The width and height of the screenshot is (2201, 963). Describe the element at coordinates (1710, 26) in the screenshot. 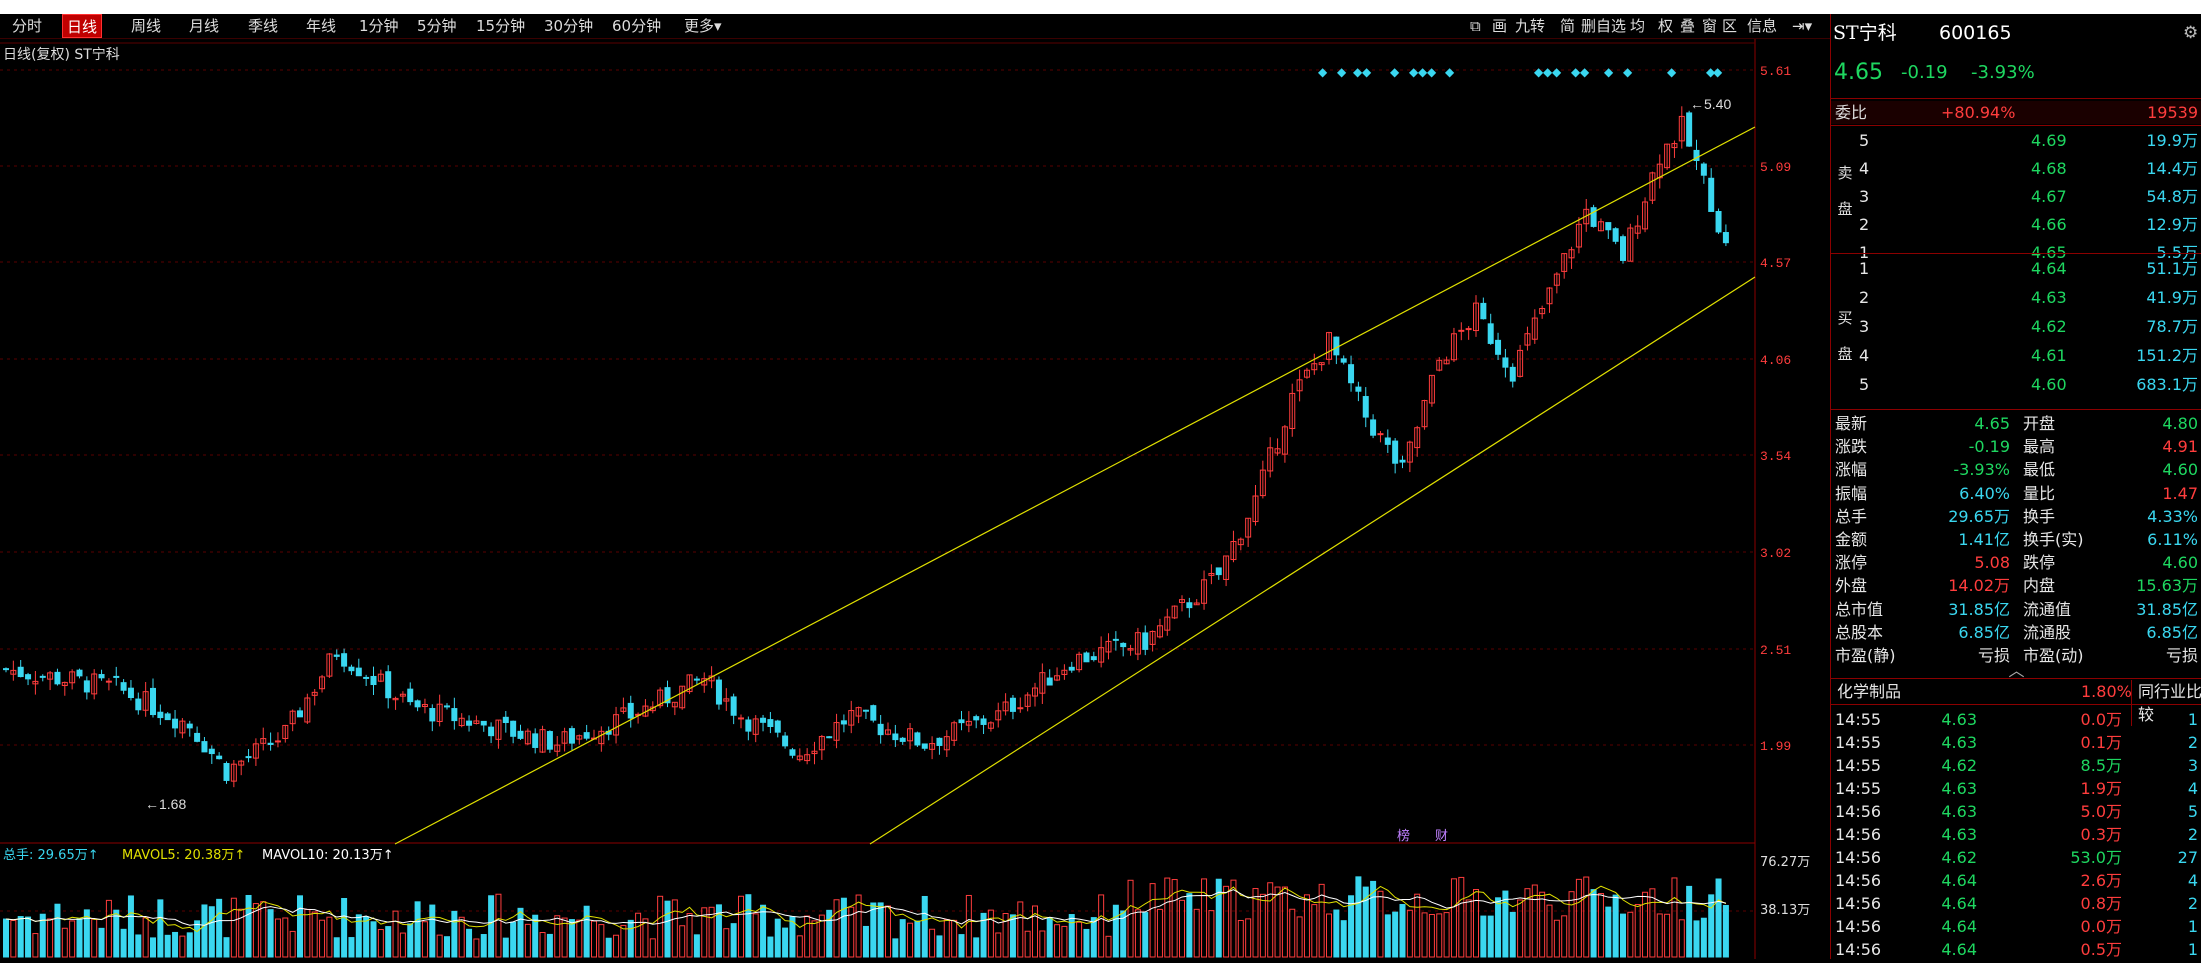

I see `tool-7: 窗` at that location.